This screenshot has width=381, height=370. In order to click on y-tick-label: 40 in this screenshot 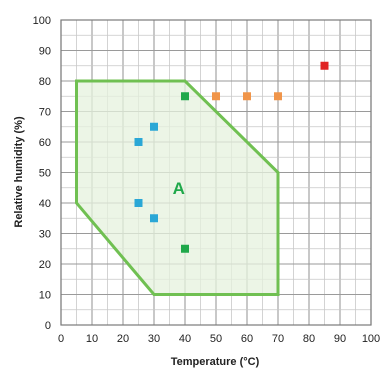, I will do `click(45, 204)`.